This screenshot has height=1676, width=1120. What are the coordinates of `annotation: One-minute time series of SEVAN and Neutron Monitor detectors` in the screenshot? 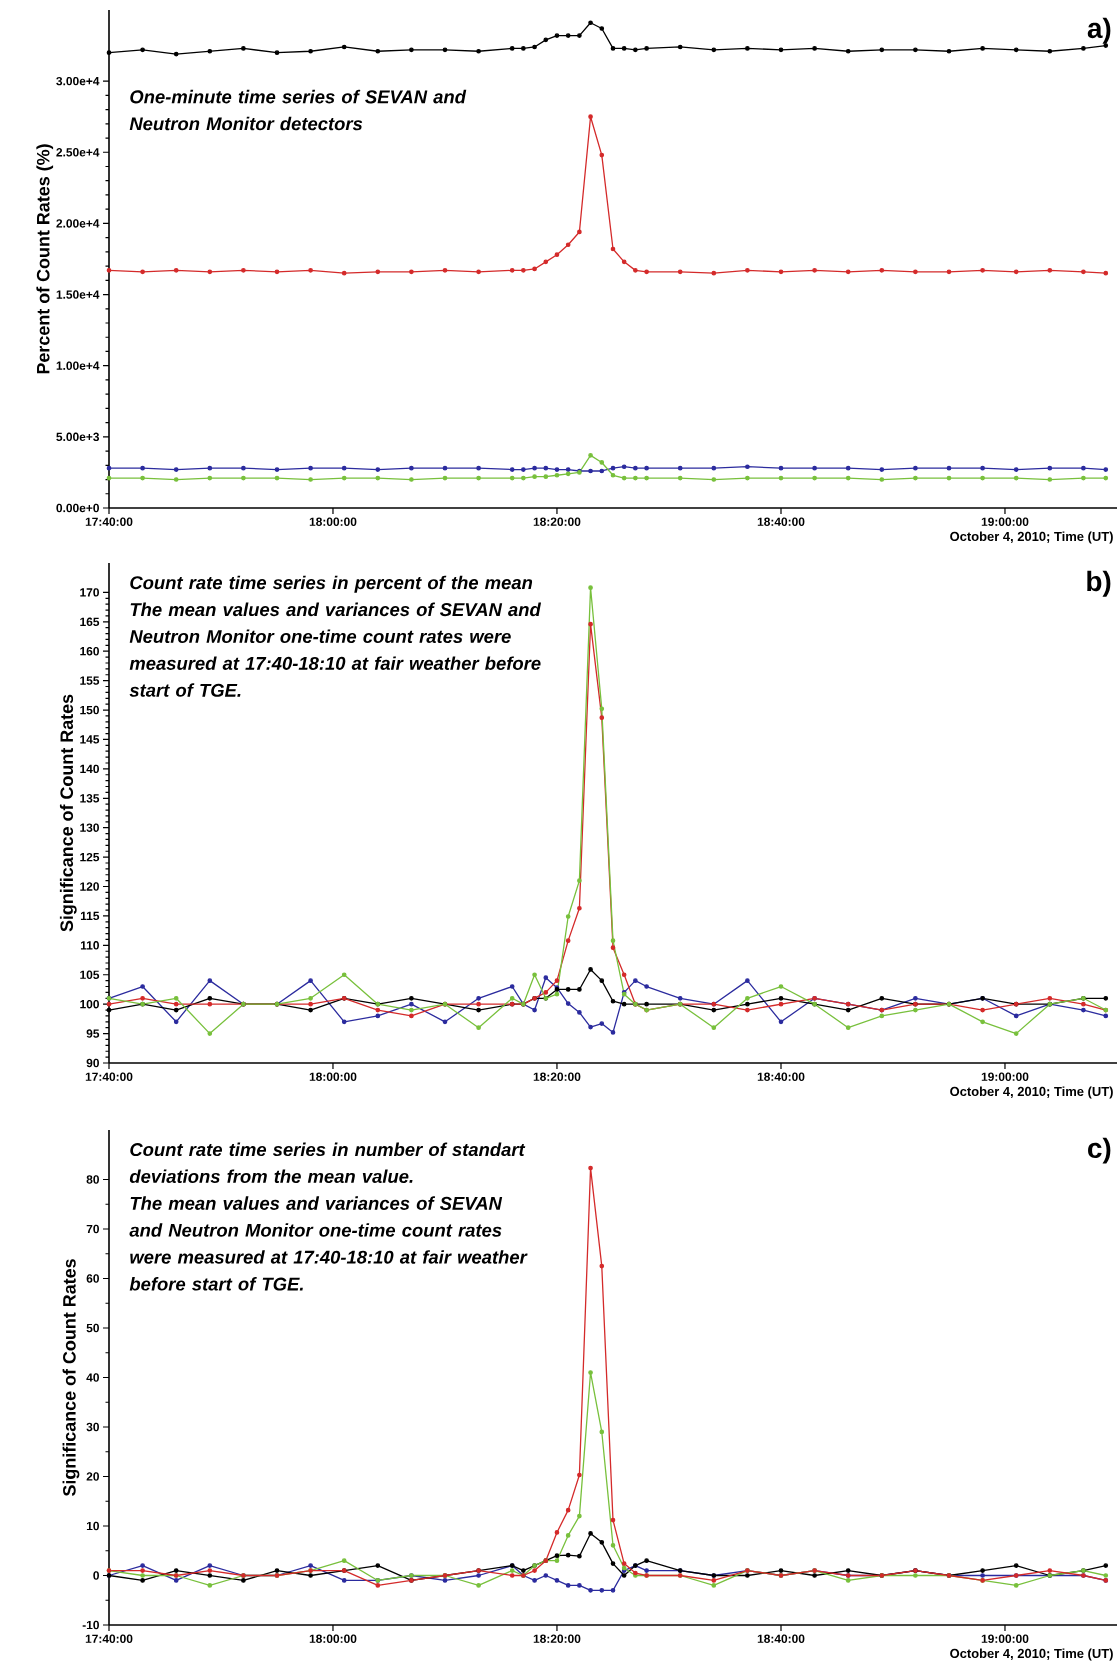 It's located at (298, 110).